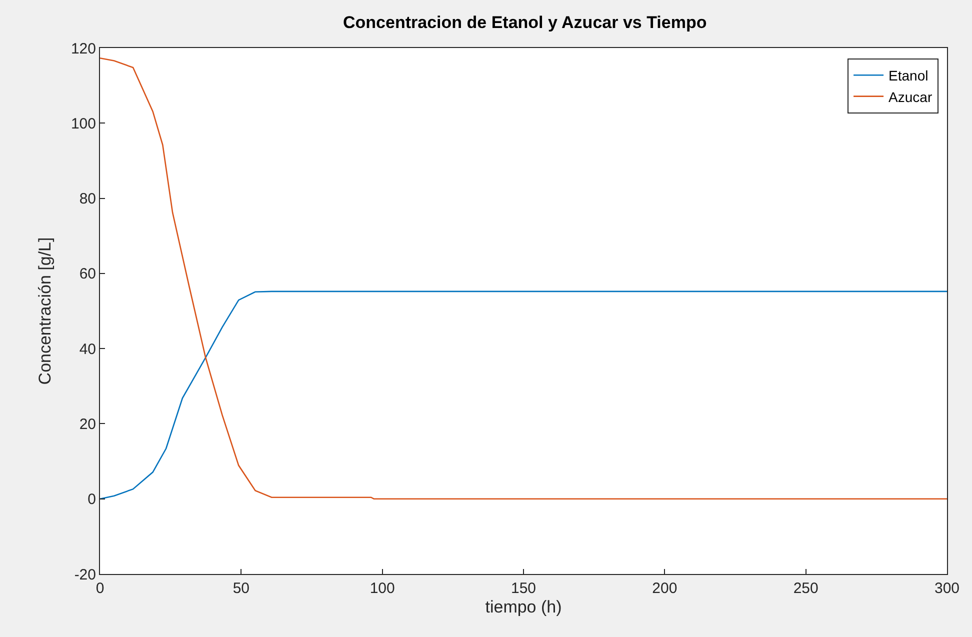 Image resolution: width=972 pixels, height=637 pixels. Describe the element at coordinates (665, 588) in the screenshot. I see `x-tick-label: 200` at that location.